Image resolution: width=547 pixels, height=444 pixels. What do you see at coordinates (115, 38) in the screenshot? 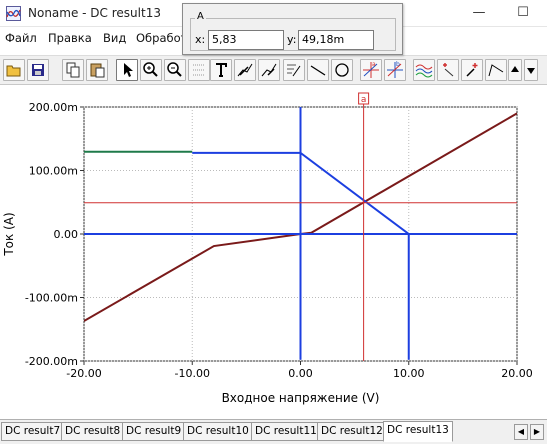
I see `menu-view: Вид` at bounding box center [115, 38].